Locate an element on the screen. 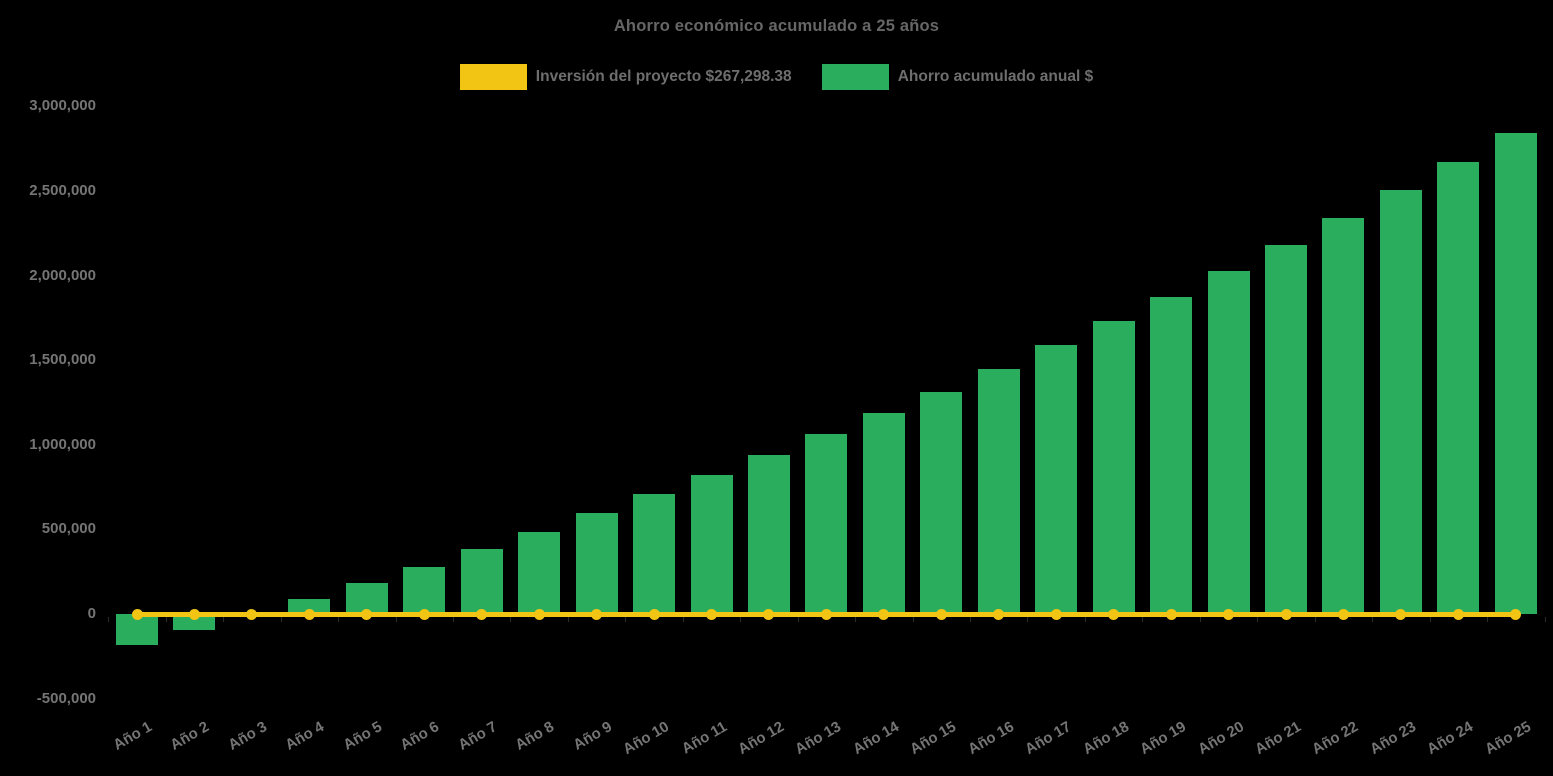 The image size is (1553, 776). y-tick-label: 2,500,000 is located at coordinates (62, 190).